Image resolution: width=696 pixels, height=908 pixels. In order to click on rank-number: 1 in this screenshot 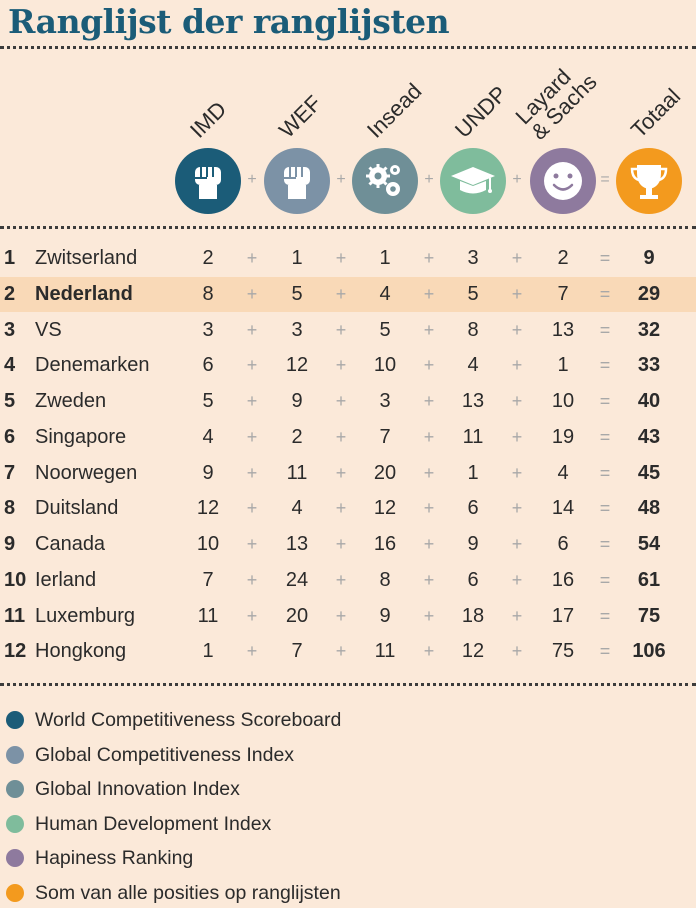, I will do `click(10, 258)`.